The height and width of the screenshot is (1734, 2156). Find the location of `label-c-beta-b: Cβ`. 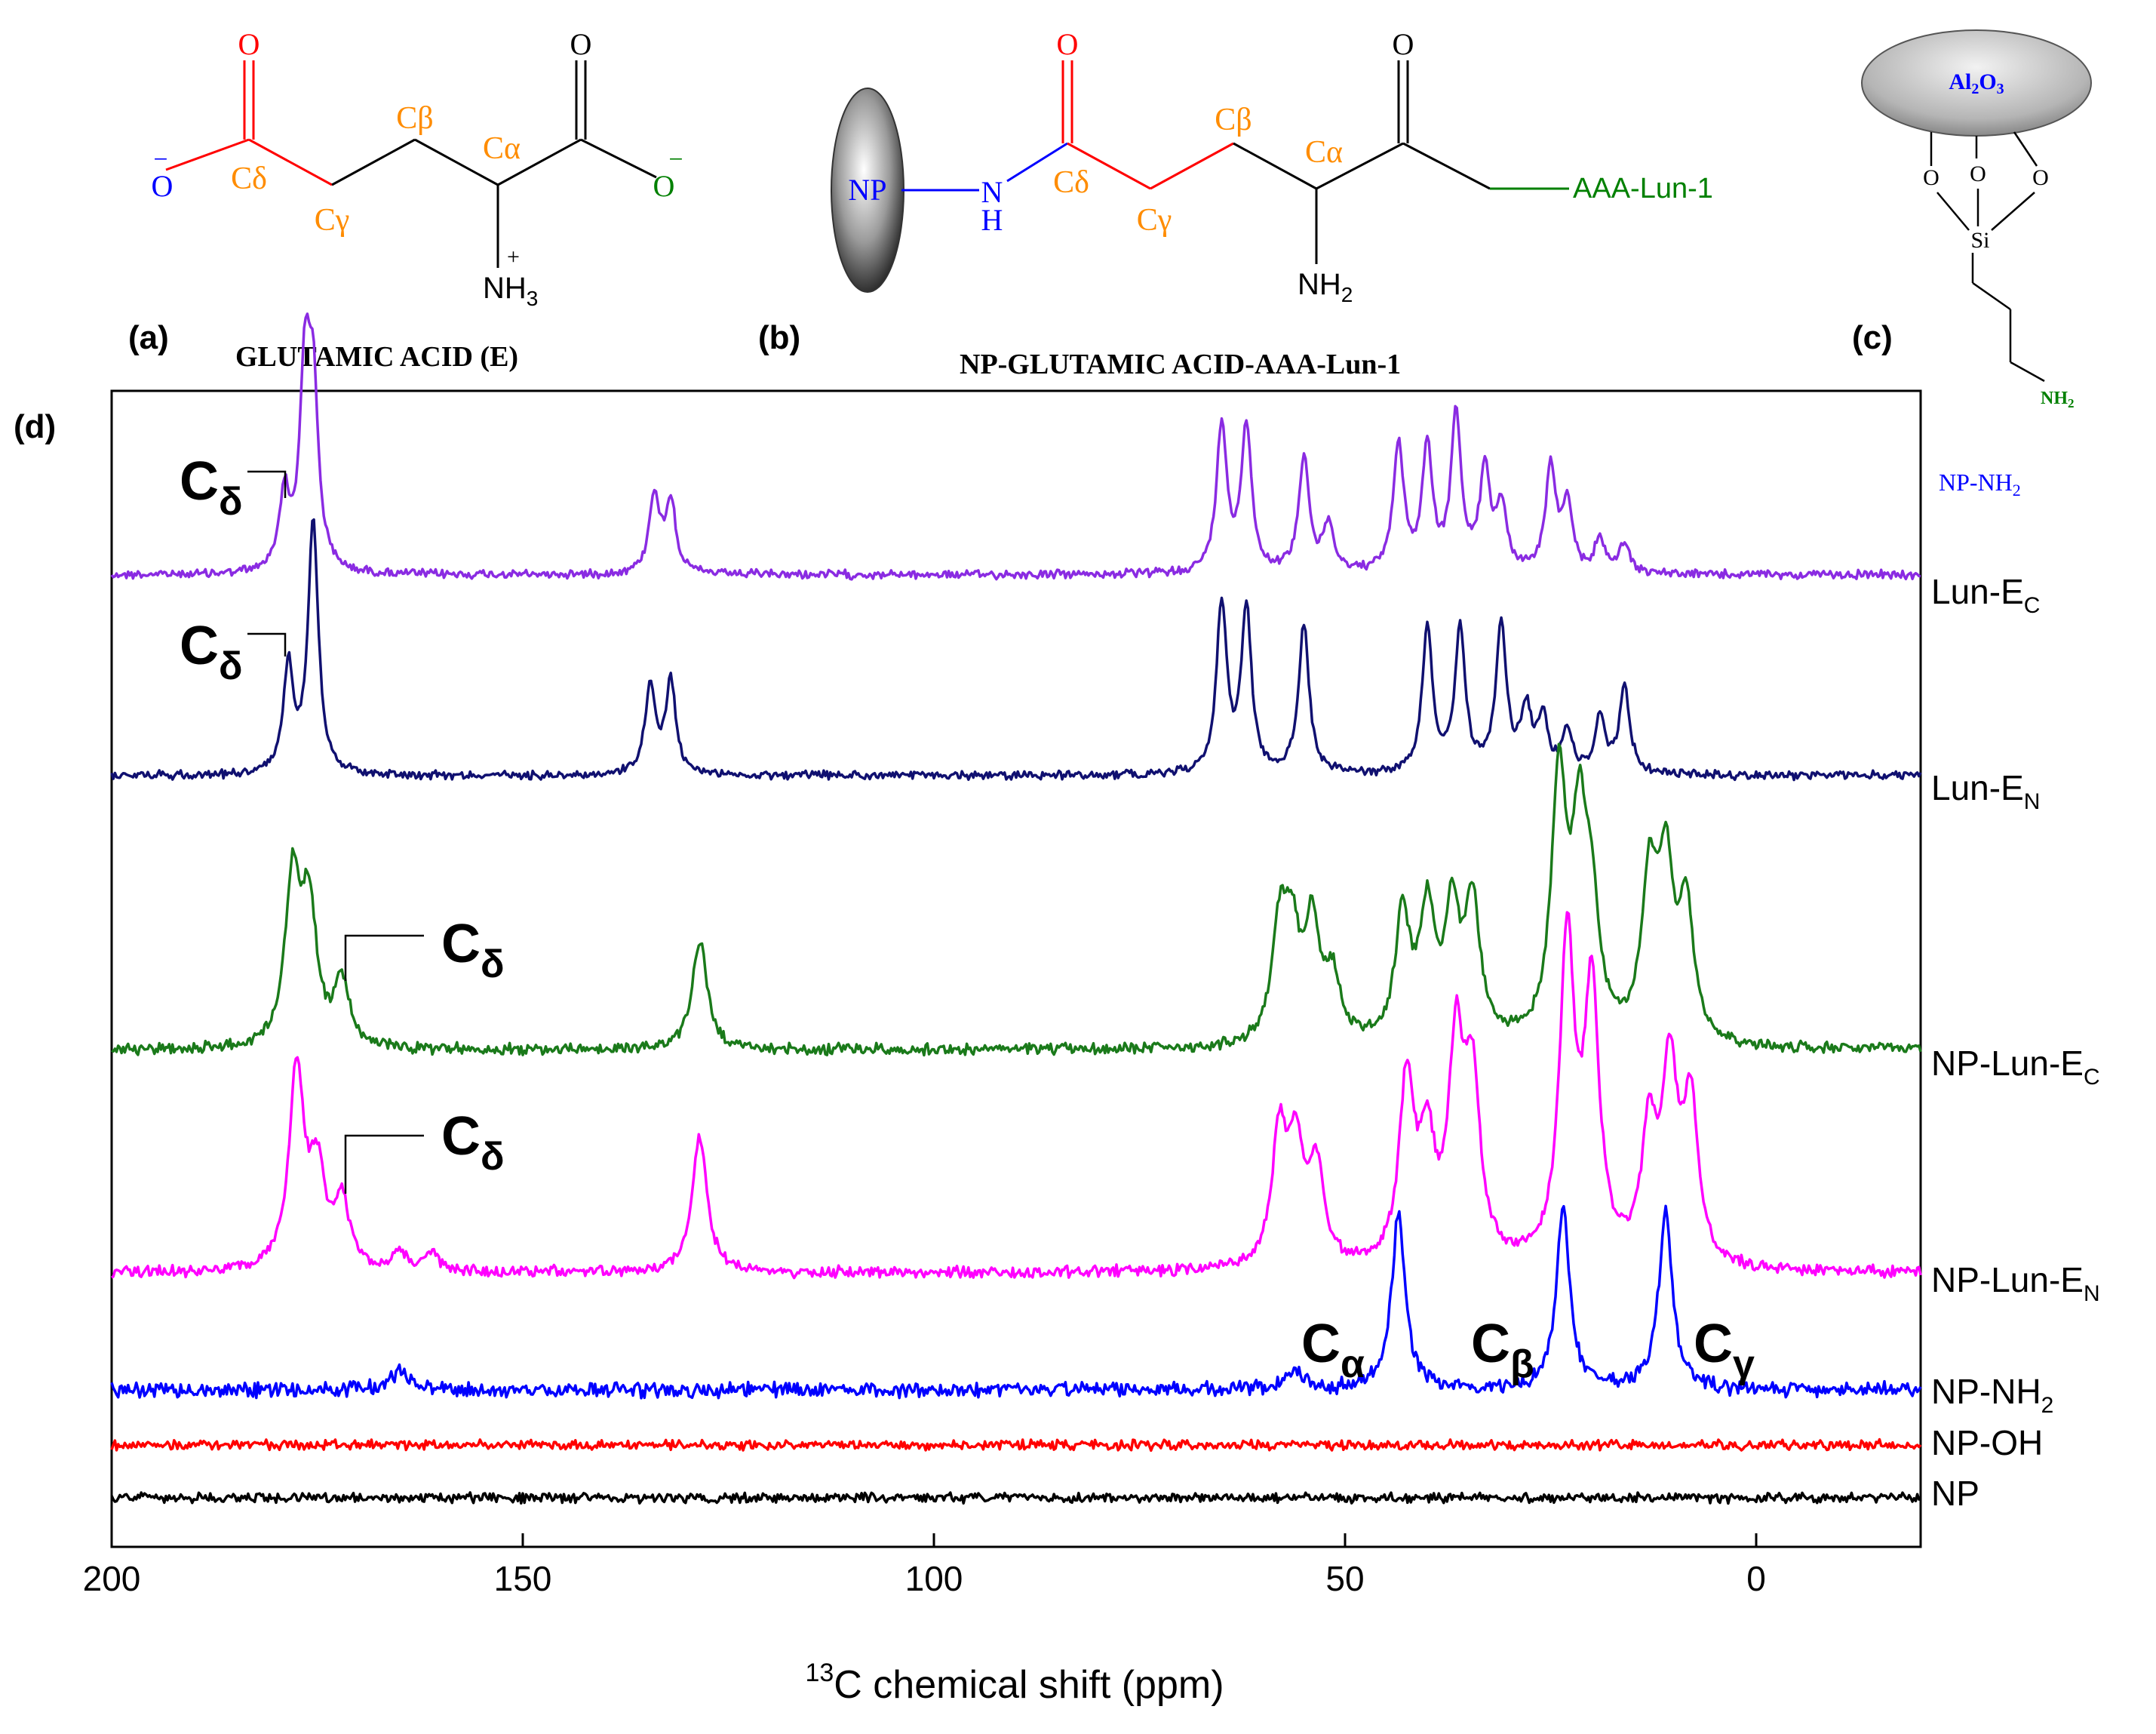

label-c-beta-b: Cβ is located at coordinates (1233, 120).